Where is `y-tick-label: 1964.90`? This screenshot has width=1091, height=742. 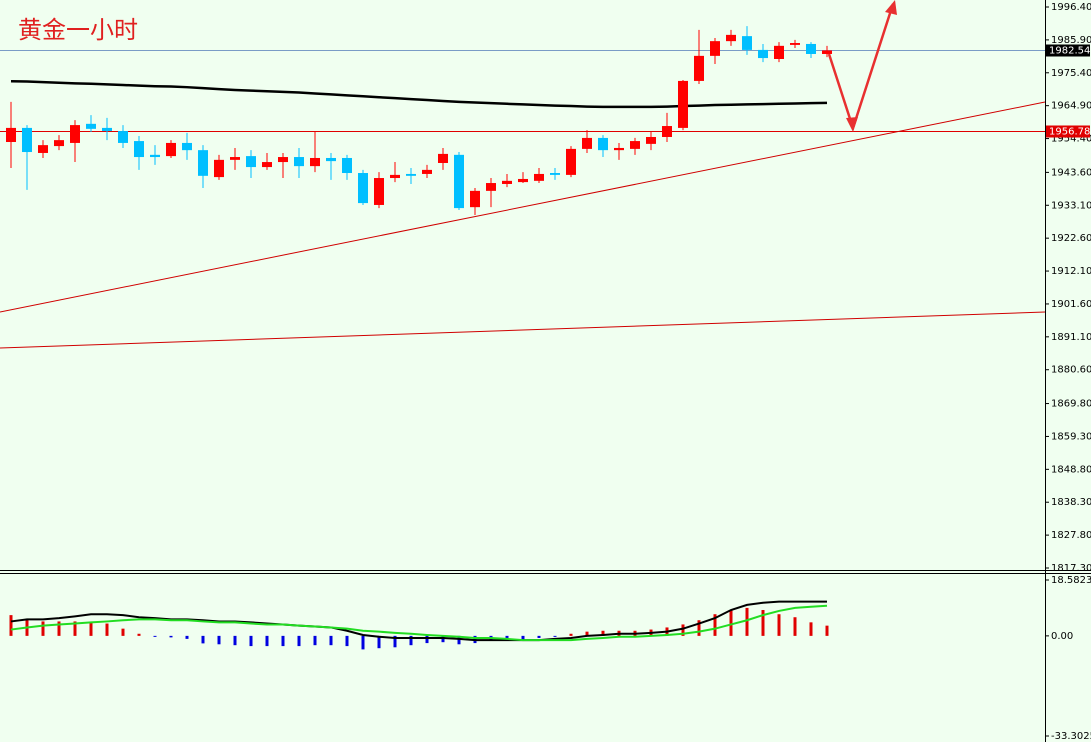 y-tick-label: 1964.90 is located at coordinates (1071, 106).